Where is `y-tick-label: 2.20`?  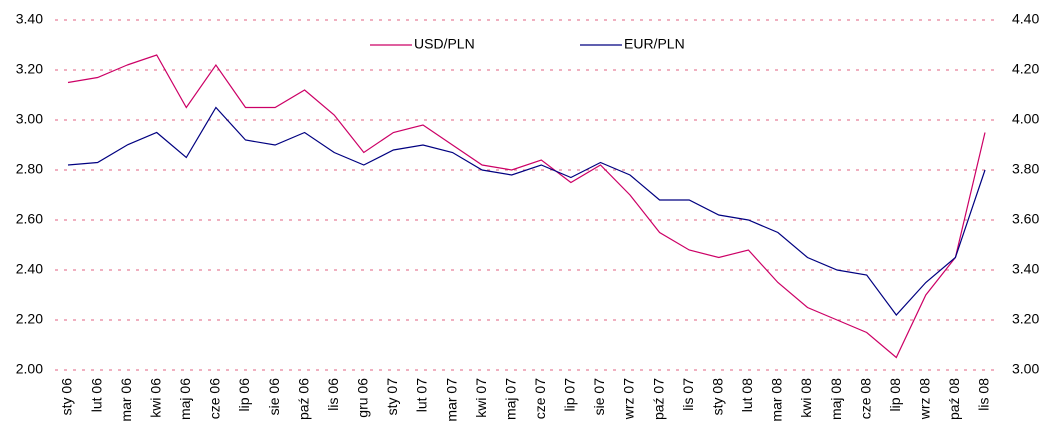
y-tick-label: 2.20 is located at coordinates (29, 319).